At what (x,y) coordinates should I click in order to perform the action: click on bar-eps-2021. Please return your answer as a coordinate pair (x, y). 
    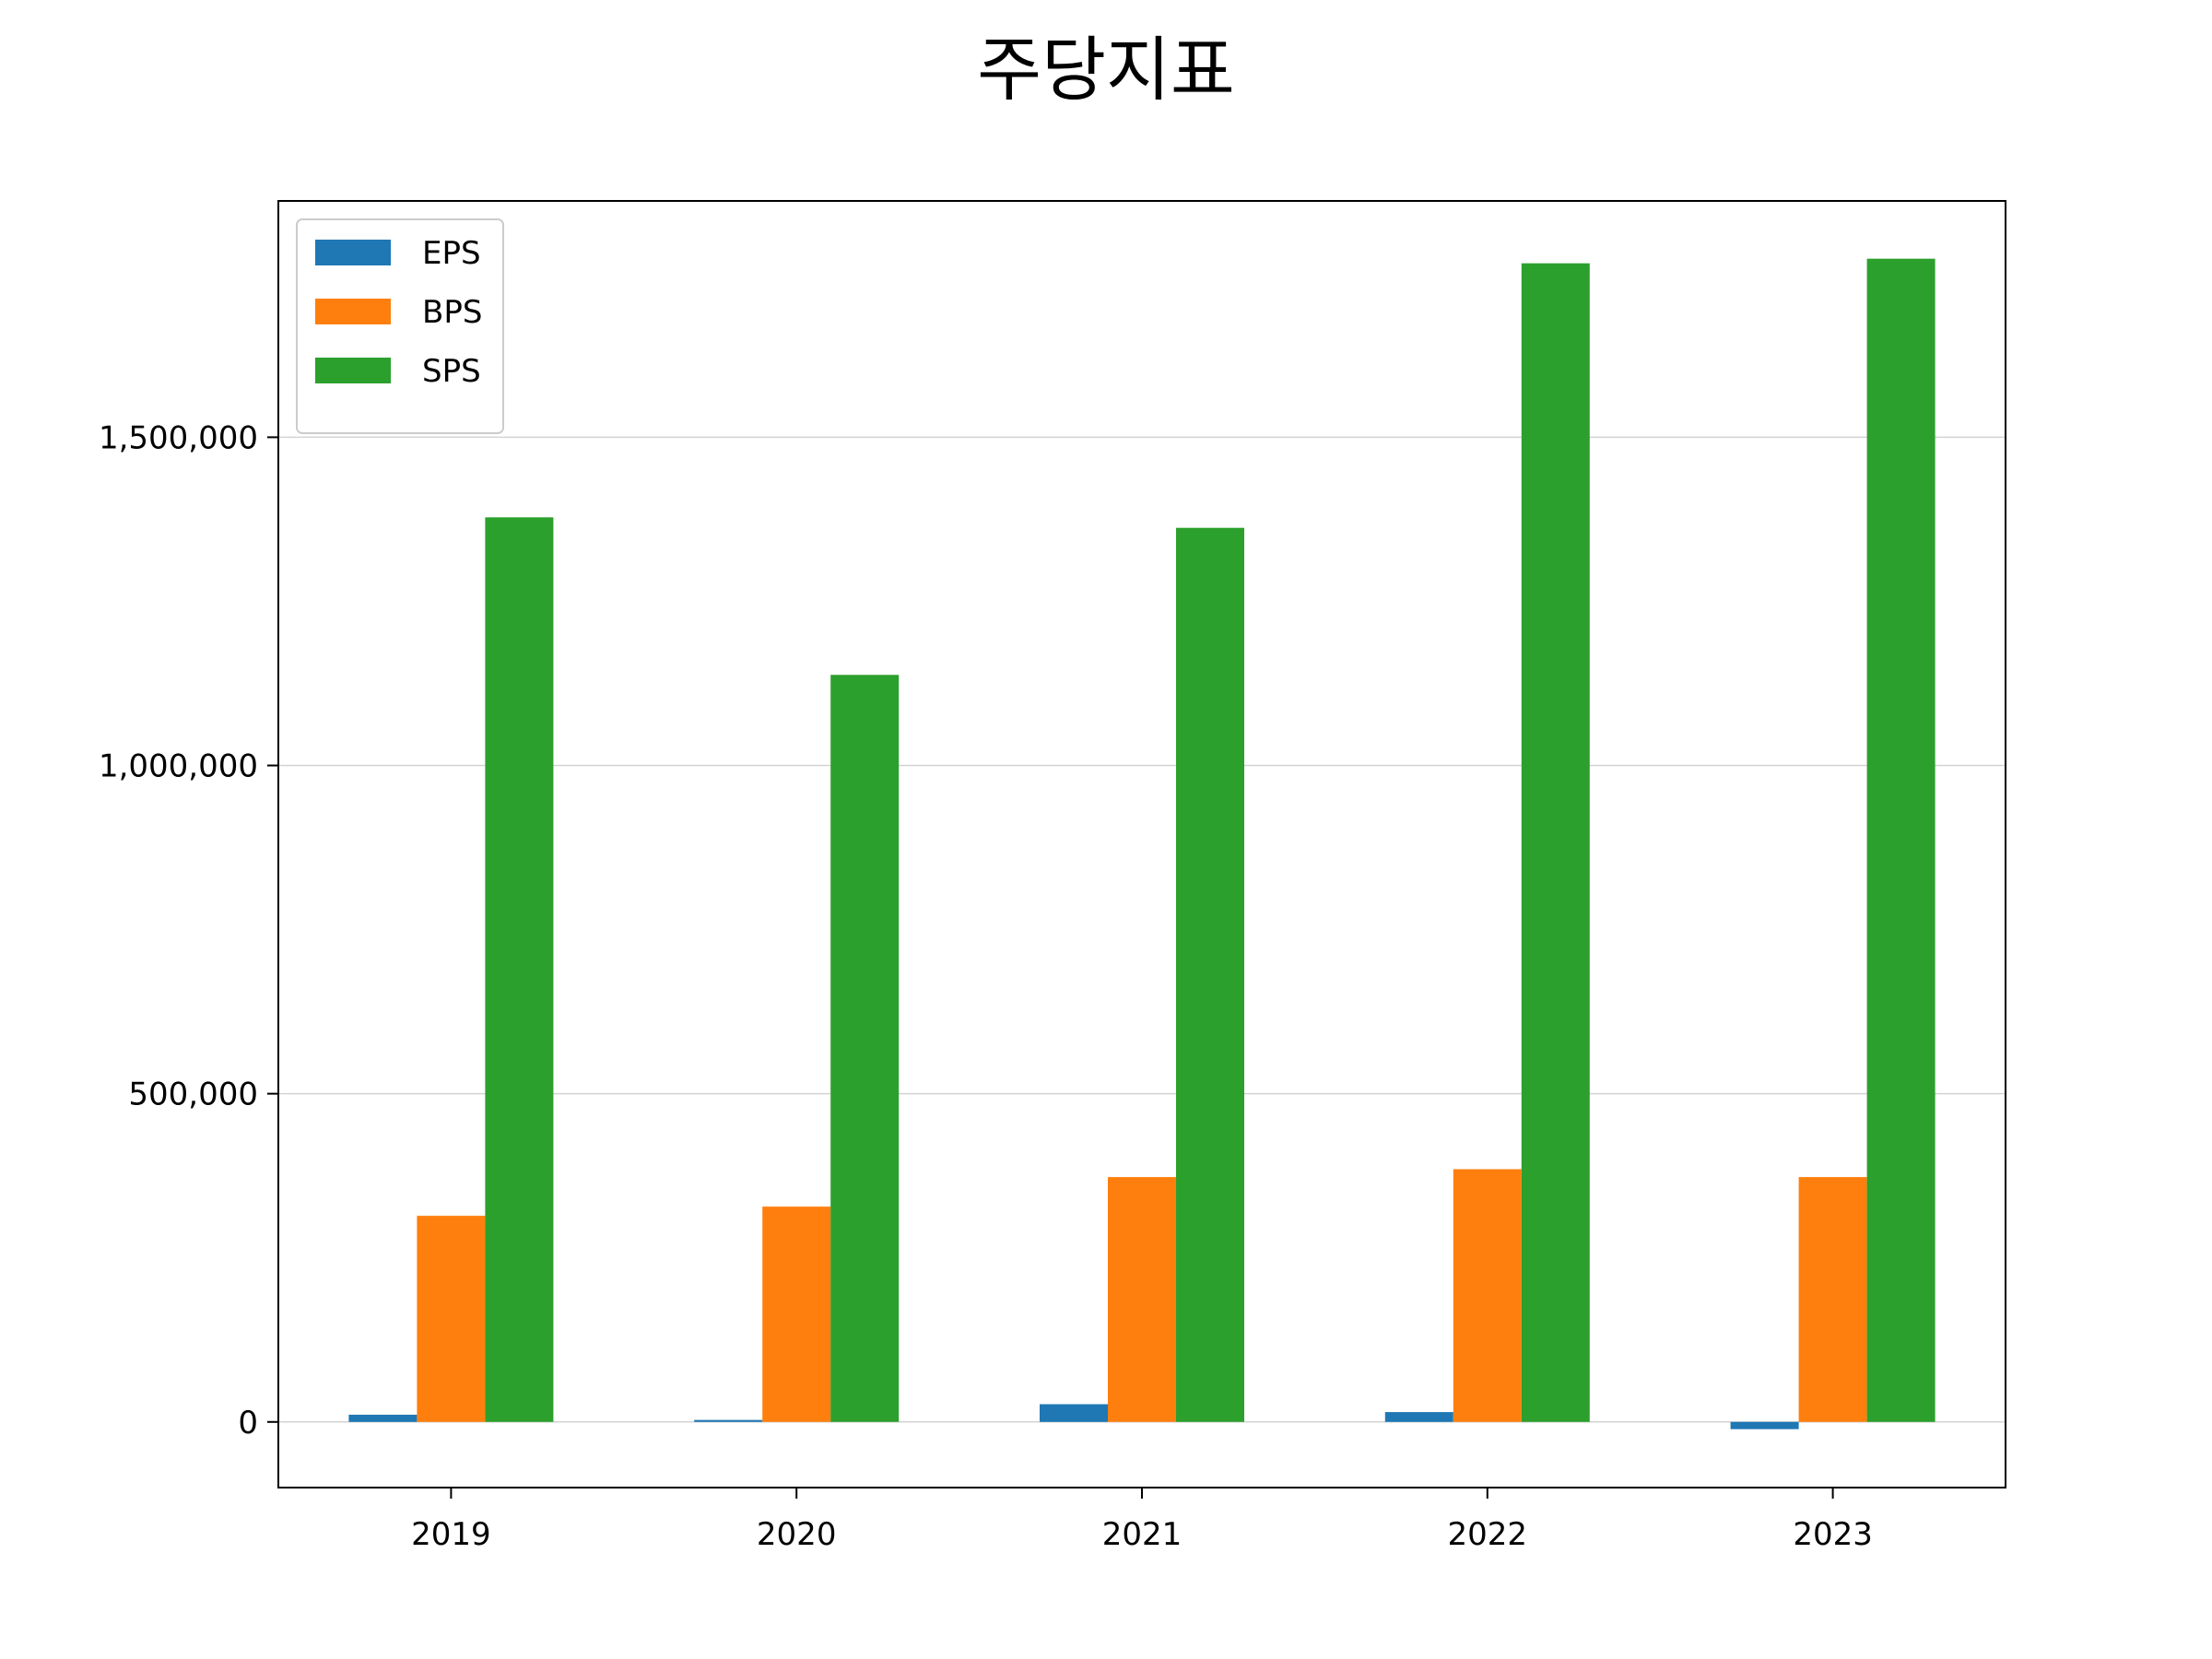
    Looking at the image, I should click on (1074, 1413).